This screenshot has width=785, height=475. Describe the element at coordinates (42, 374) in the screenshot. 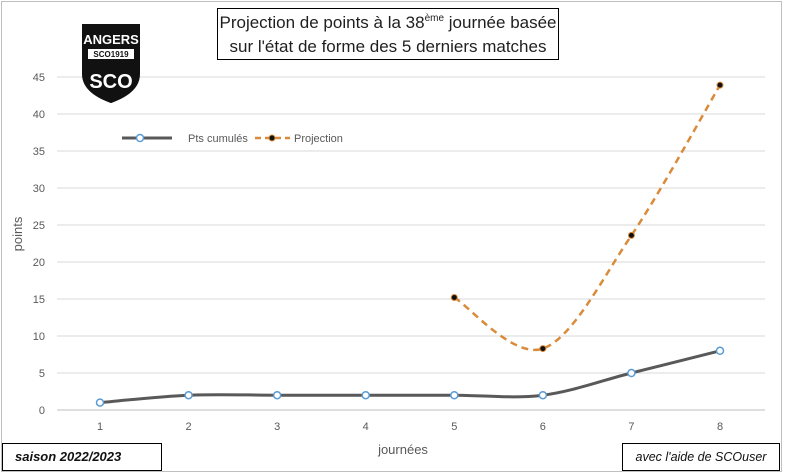

I see `y-tick-5: 5` at that location.